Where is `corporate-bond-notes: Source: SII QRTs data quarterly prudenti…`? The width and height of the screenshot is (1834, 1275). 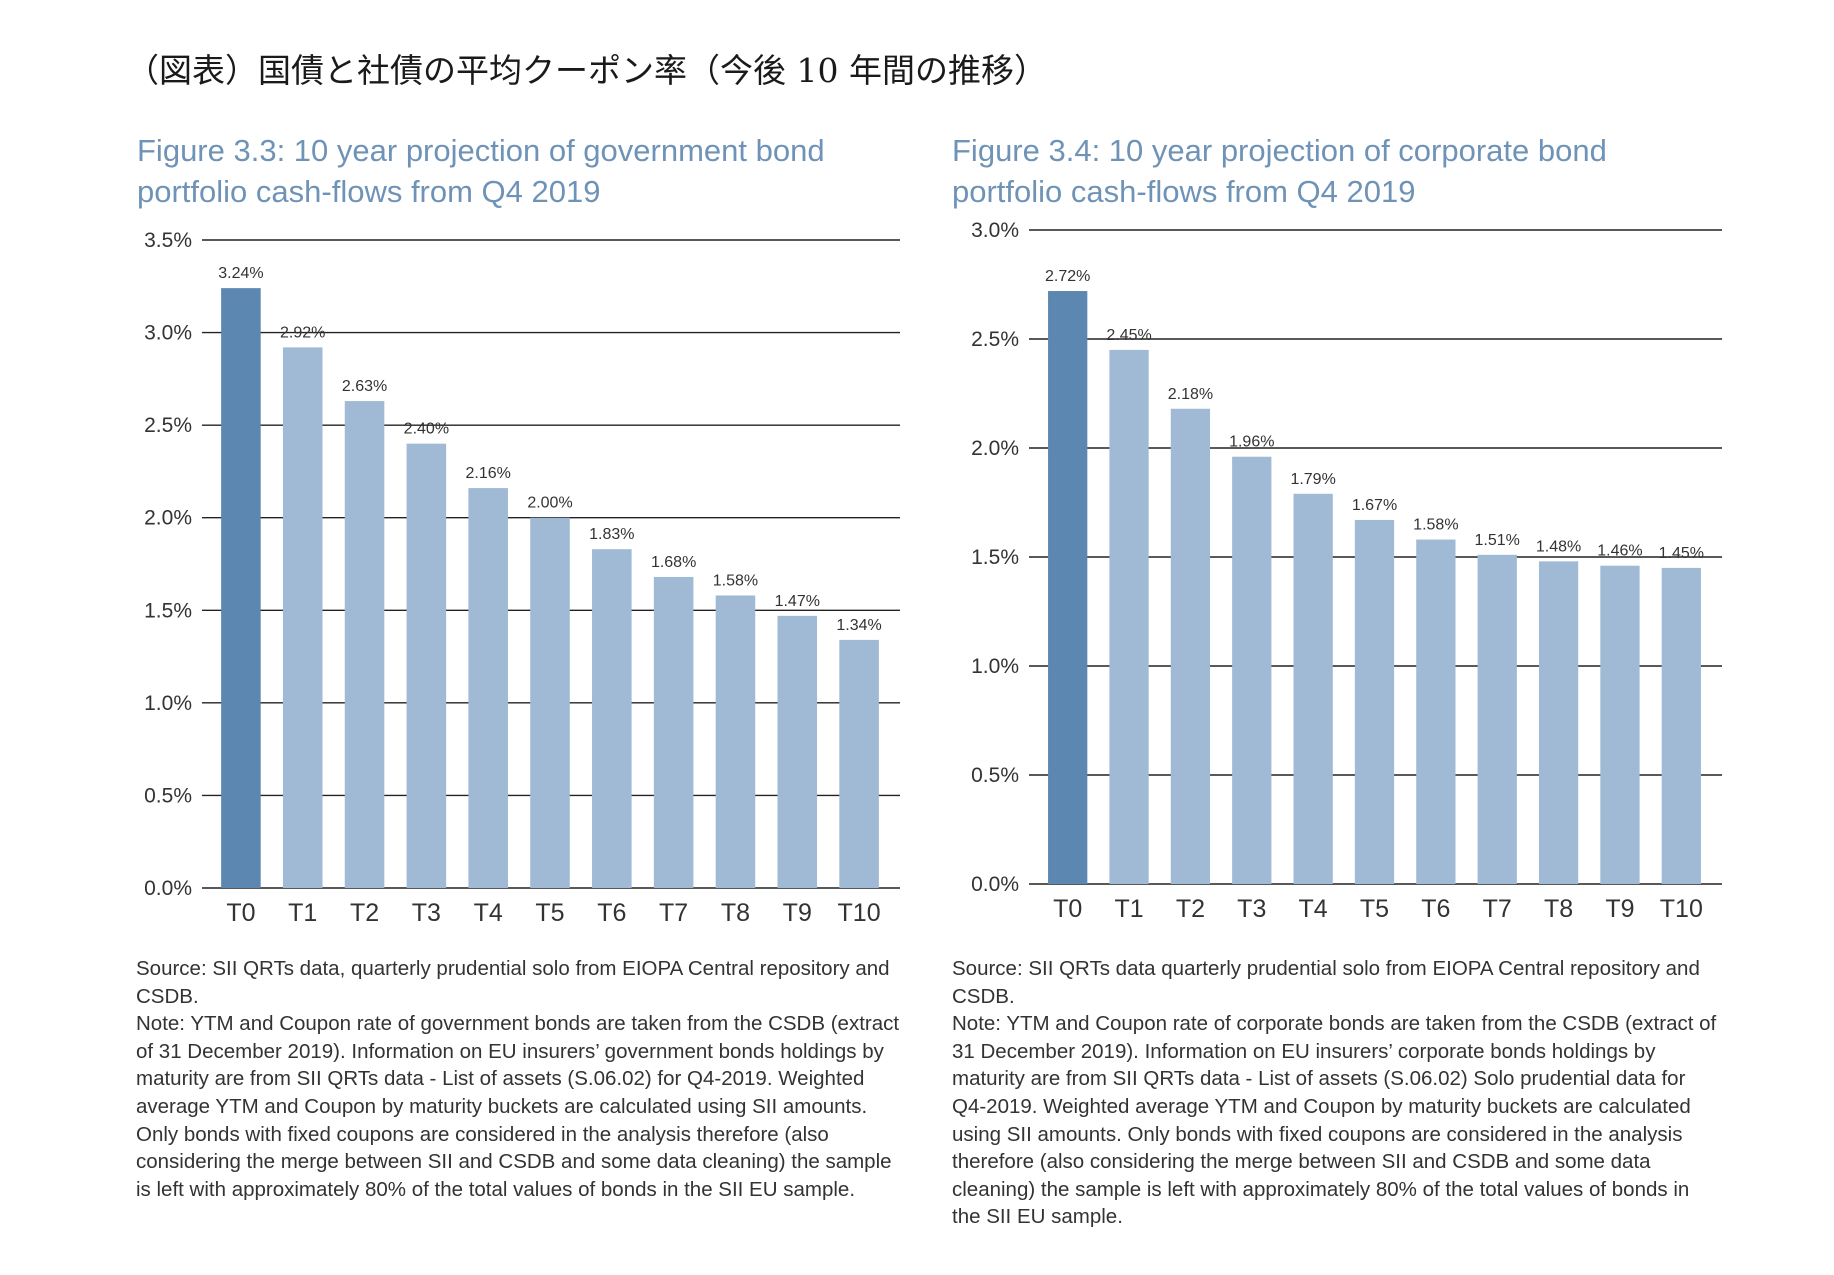 corporate-bond-notes: Source: SII QRTs data quarterly prudenti… is located at coordinates (1337, 1093).